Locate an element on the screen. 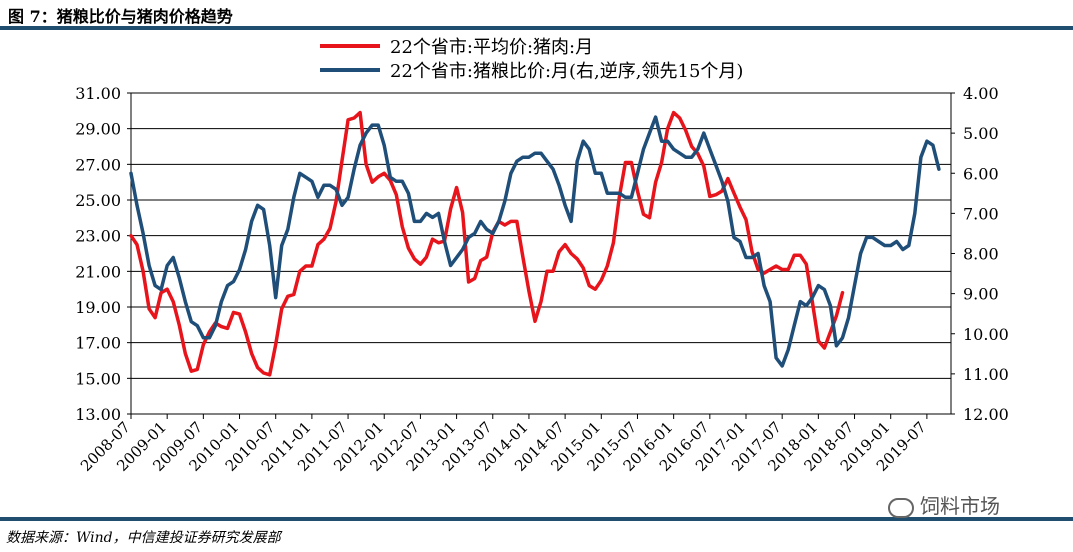 The height and width of the screenshot is (552, 1073). y-left-tick-label: 17.00 is located at coordinates (98, 343).